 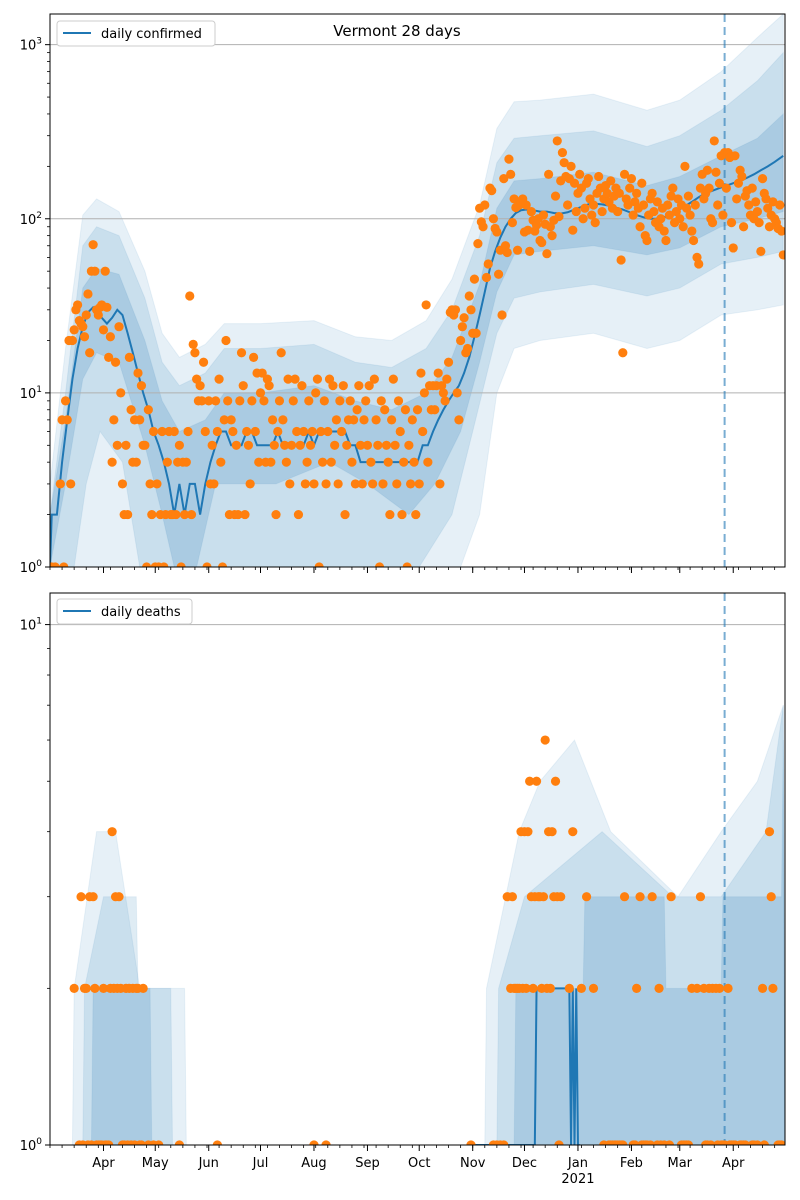 I want to click on y-tick-label: 10³, so click(x=31, y=45).